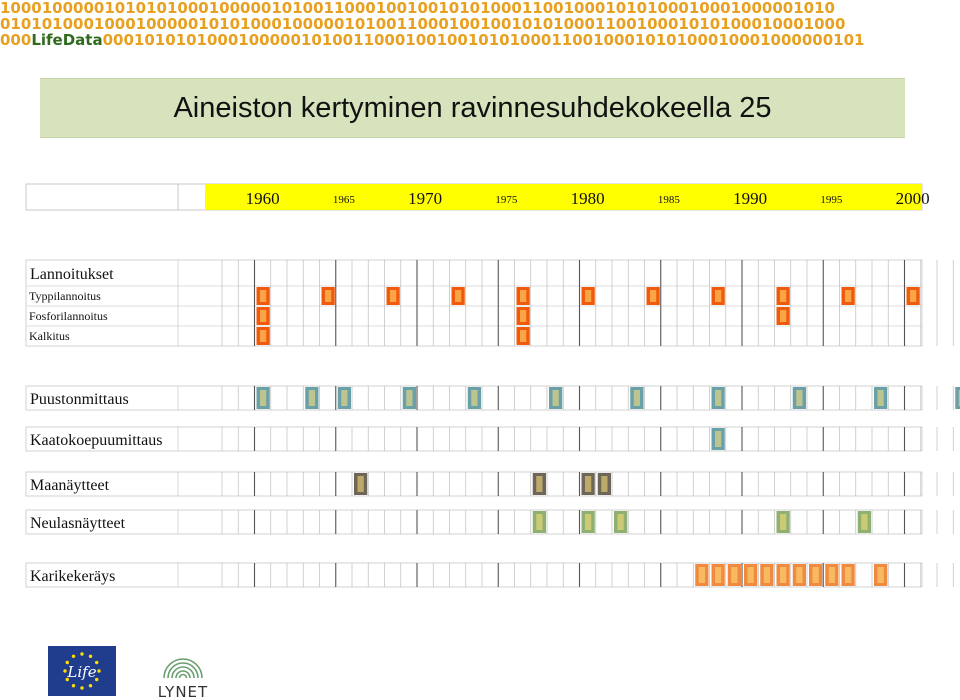 This screenshot has width=960, height=700. I want to click on eu-stars, so click(82, 671).